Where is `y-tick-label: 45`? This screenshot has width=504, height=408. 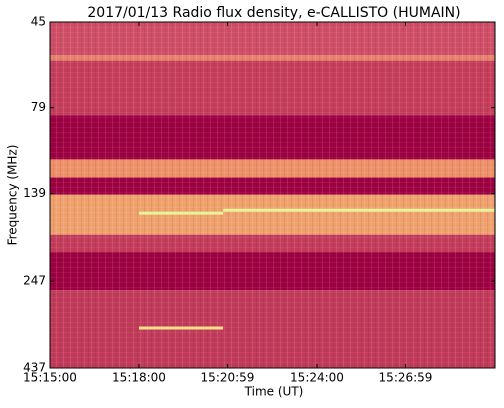 y-tick-label: 45 is located at coordinates (38, 22).